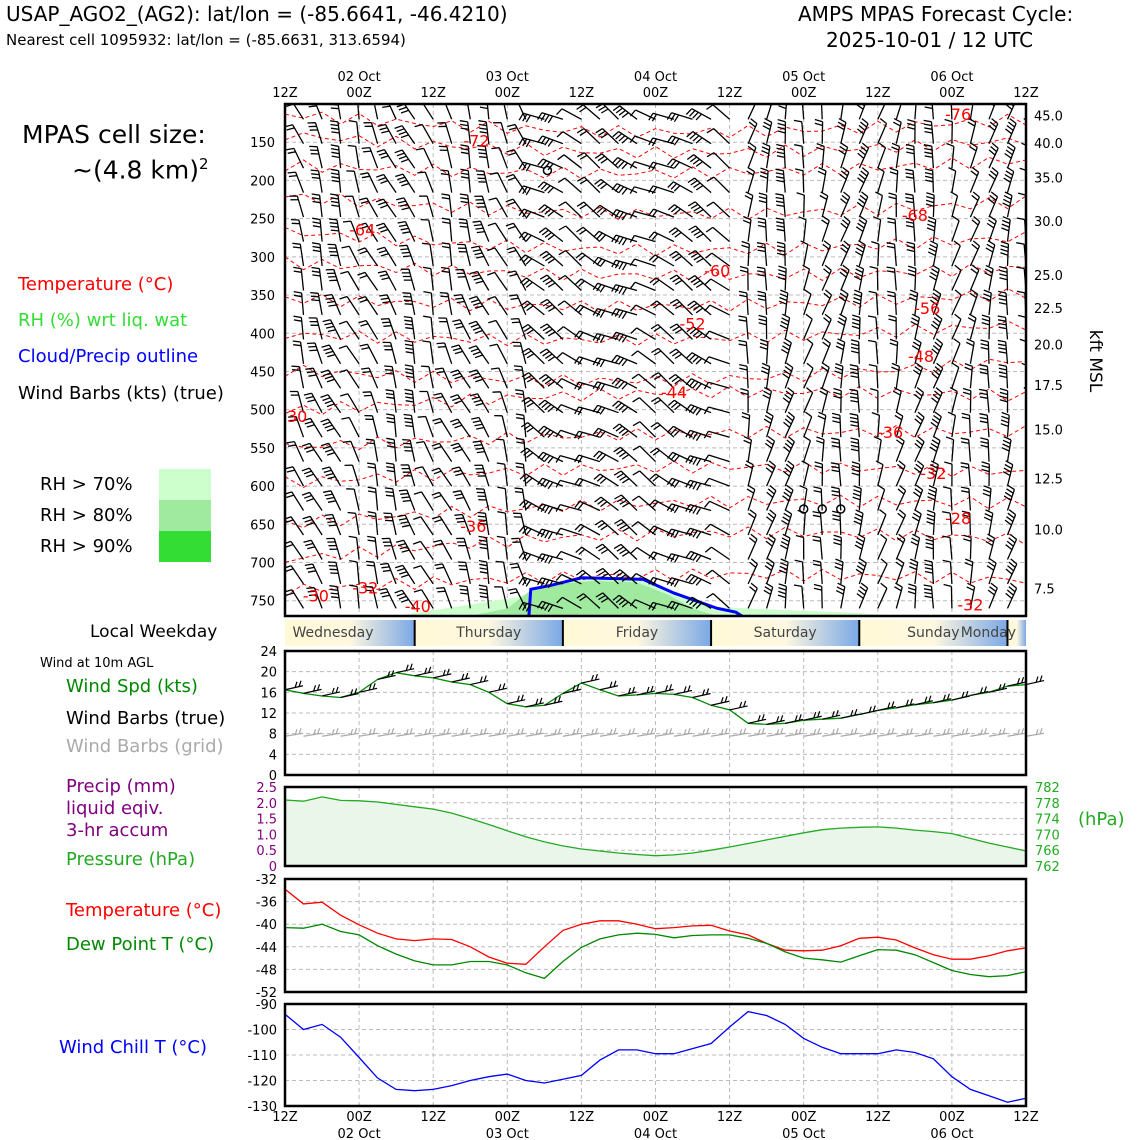  Describe the element at coordinates (488, 633) in the screenshot. I see `weekday-name: Thursday` at that location.